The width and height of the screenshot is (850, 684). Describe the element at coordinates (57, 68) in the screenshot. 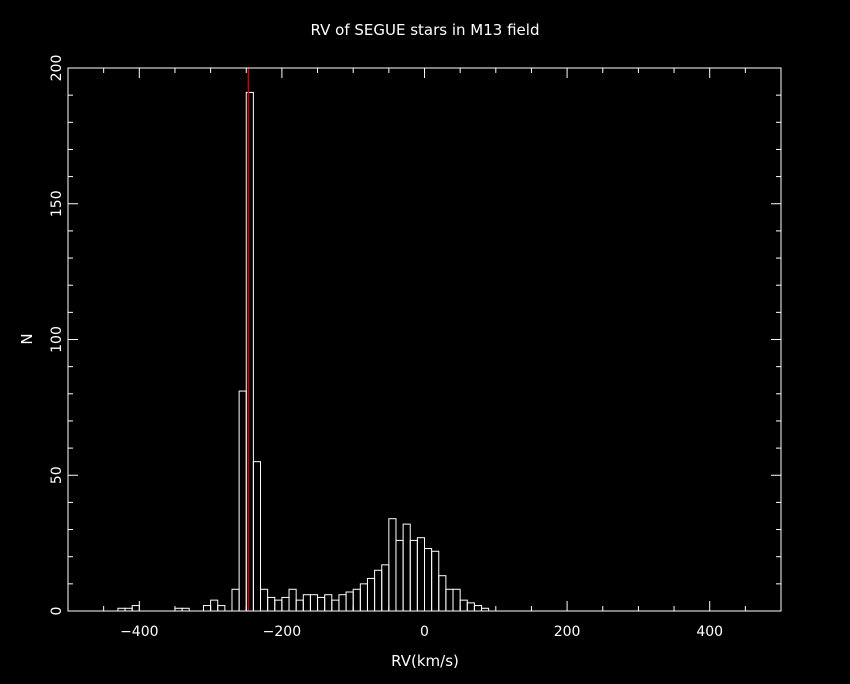

I see `y-tick-label: 200` at that location.